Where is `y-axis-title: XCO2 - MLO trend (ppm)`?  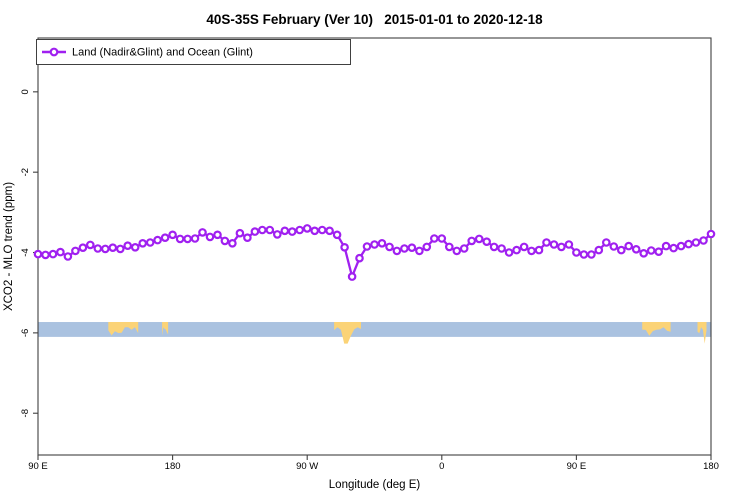
y-axis-title: XCO2 - MLO trend (ppm) is located at coordinates (9, 246).